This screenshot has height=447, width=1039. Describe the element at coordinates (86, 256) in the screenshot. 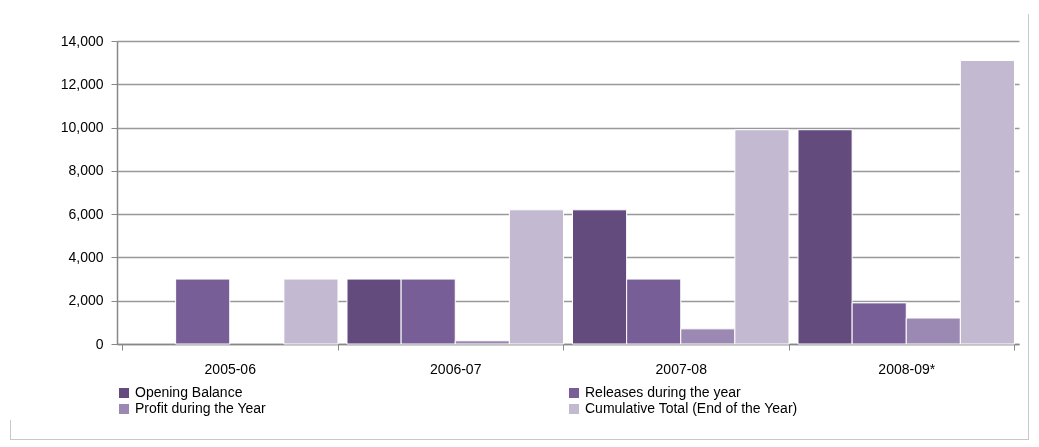

I see `y-tick-label: 4,000` at that location.